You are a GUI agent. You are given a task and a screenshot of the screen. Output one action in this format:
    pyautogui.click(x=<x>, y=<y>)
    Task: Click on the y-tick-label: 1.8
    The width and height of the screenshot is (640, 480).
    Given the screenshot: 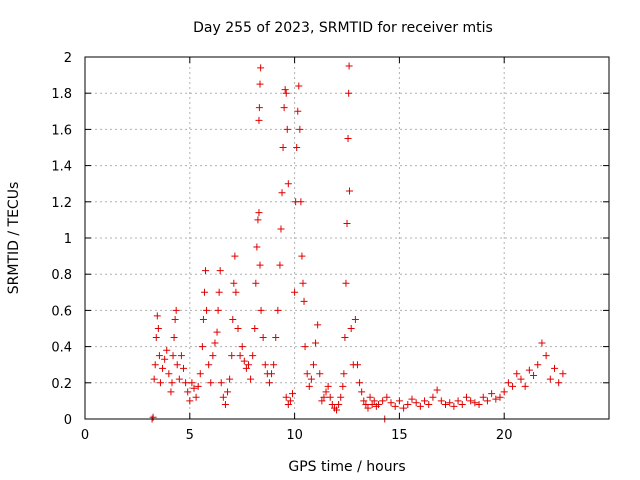 What is the action you would take?
    pyautogui.click(x=61, y=94)
    